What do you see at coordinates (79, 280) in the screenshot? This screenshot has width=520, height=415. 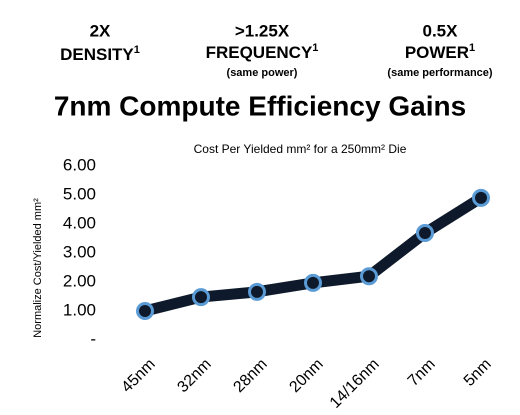 I see `y-tick-label: 2.00` at bounding box center [79, 280].